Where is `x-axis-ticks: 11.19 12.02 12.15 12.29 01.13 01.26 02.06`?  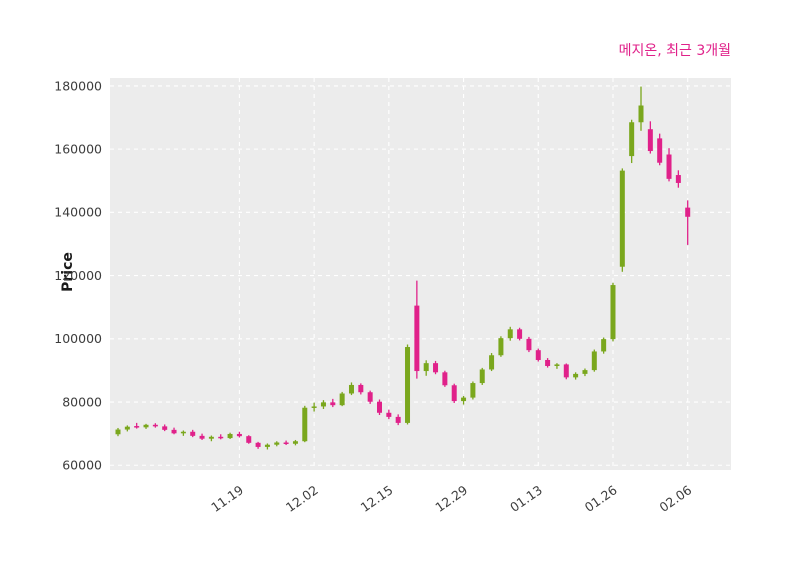 x-axis-ticks: 11.19 12.02 12.15 12.29 01.13 01.26 02.06 is located at coordinates (451, 498).